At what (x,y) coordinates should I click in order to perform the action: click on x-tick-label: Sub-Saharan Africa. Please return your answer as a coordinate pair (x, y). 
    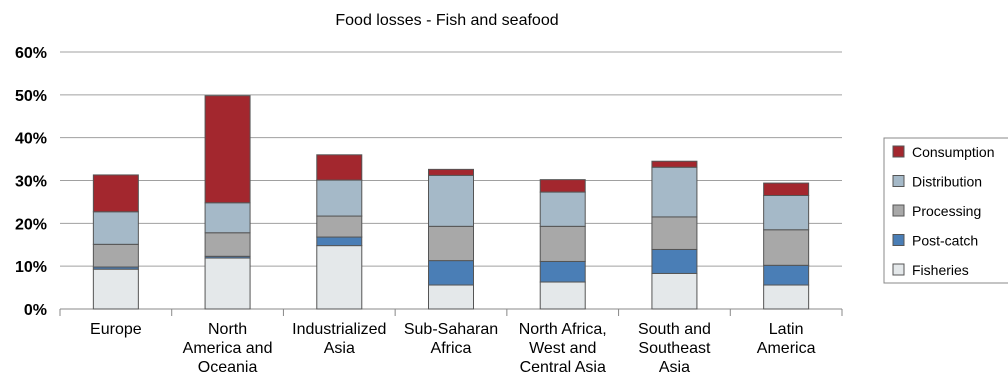
    Looking at the image, I should click on (451, 339).